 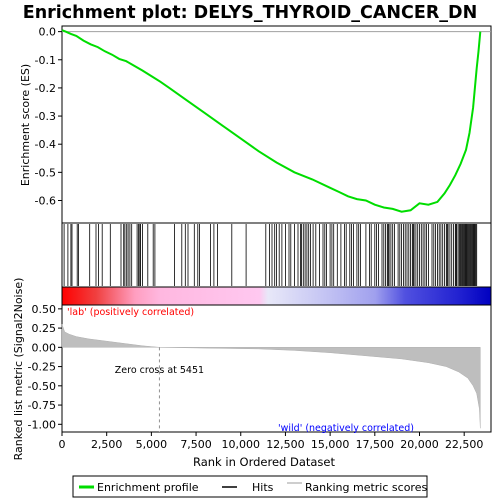 I want to click on metric-y-axis: 0.50 0.25 0.00 -0.25 -0.50 -0.75 -1.00, so click(x=45, y=367).